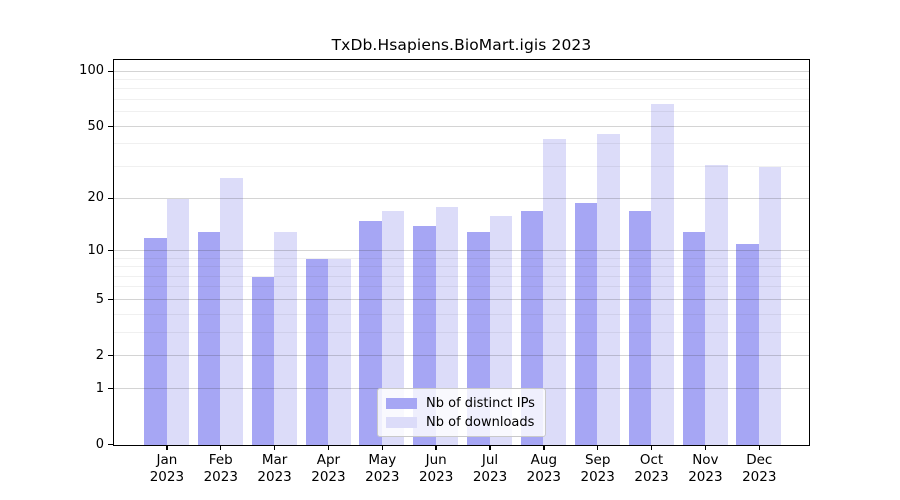  I want to click on legend-swatch-downloads, so click(401, 422).